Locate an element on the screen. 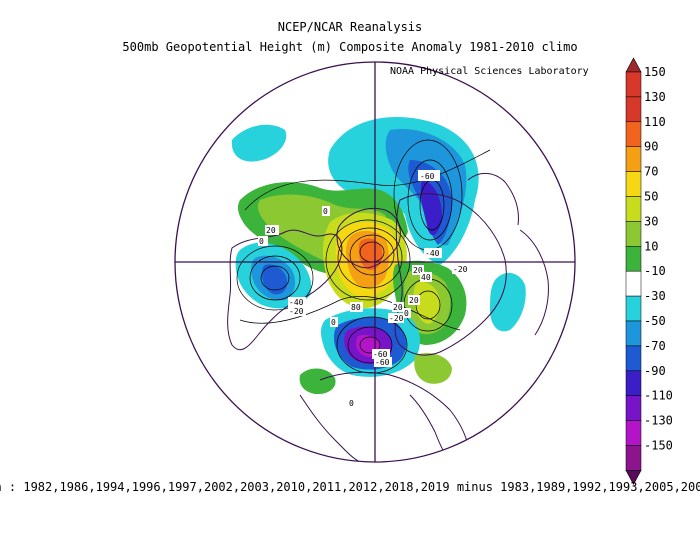 Image resolution: width=700 pixels, height=542 pixels. colorbar-label: 110 is located at coordinates (655, 122).